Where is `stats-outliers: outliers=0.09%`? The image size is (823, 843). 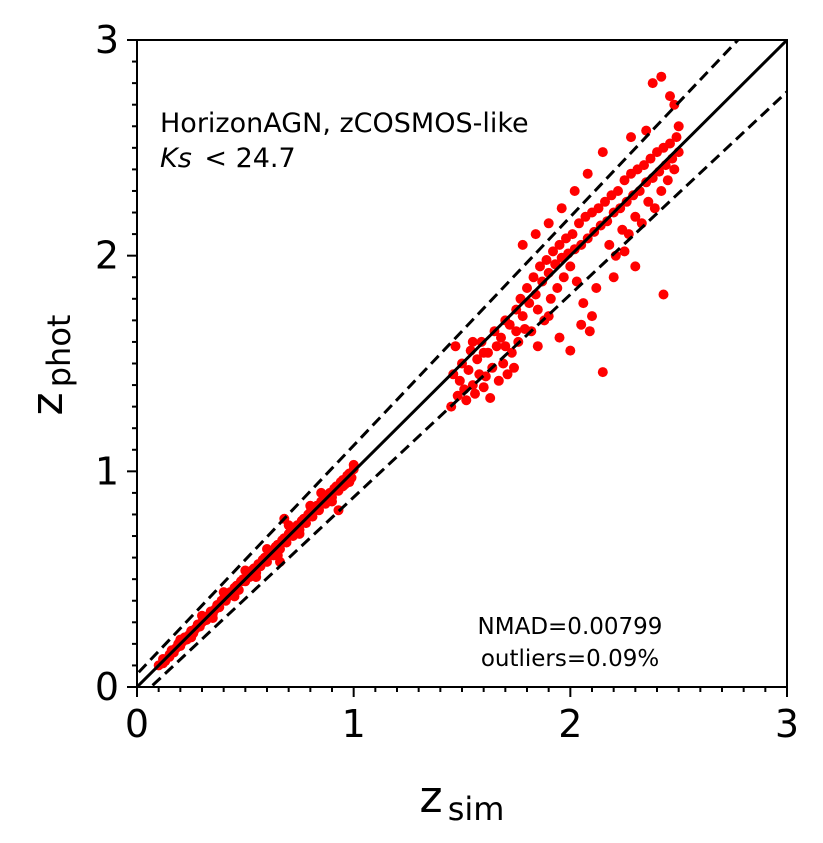 stats-outliers: outliers=0.09% is located at coordinates (570, 659).